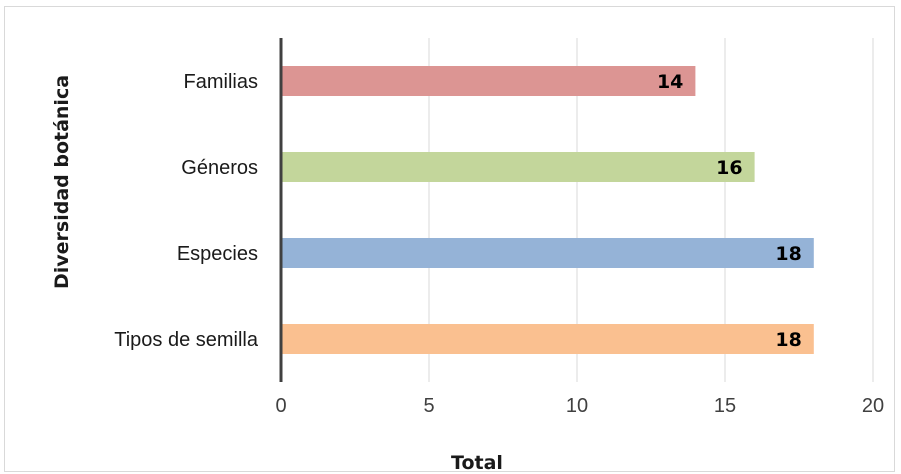 This screenshot has width=901, height=474. What do you see at coordinates (219, 168) in the screenshot?
I see `category-label: Géneros` at bounding box center [219, 168].